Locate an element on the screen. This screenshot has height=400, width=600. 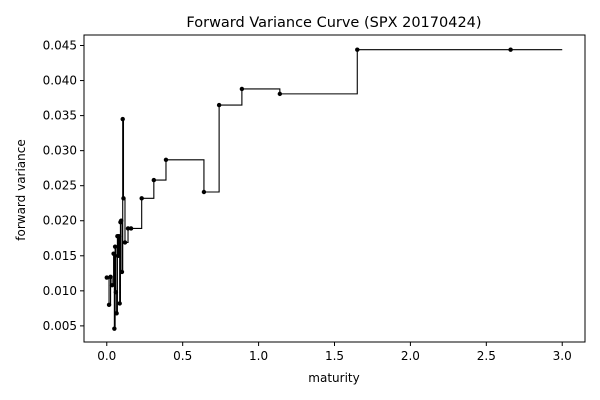
y-tick-label: 0.045 is located at coordinates (60, 46).